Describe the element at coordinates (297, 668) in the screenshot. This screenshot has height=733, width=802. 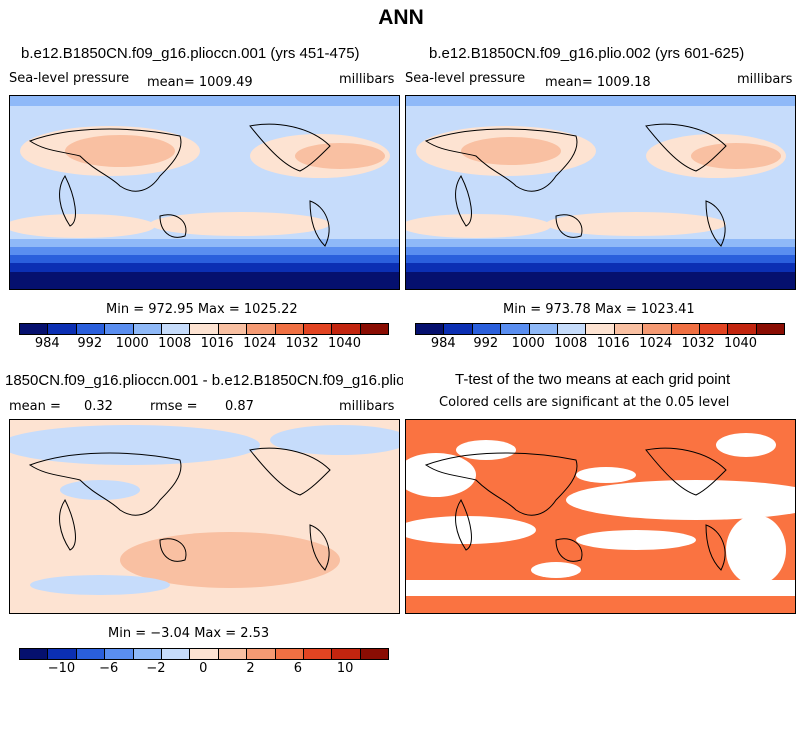
I see `colorbar-tick-label: 6` at that location.